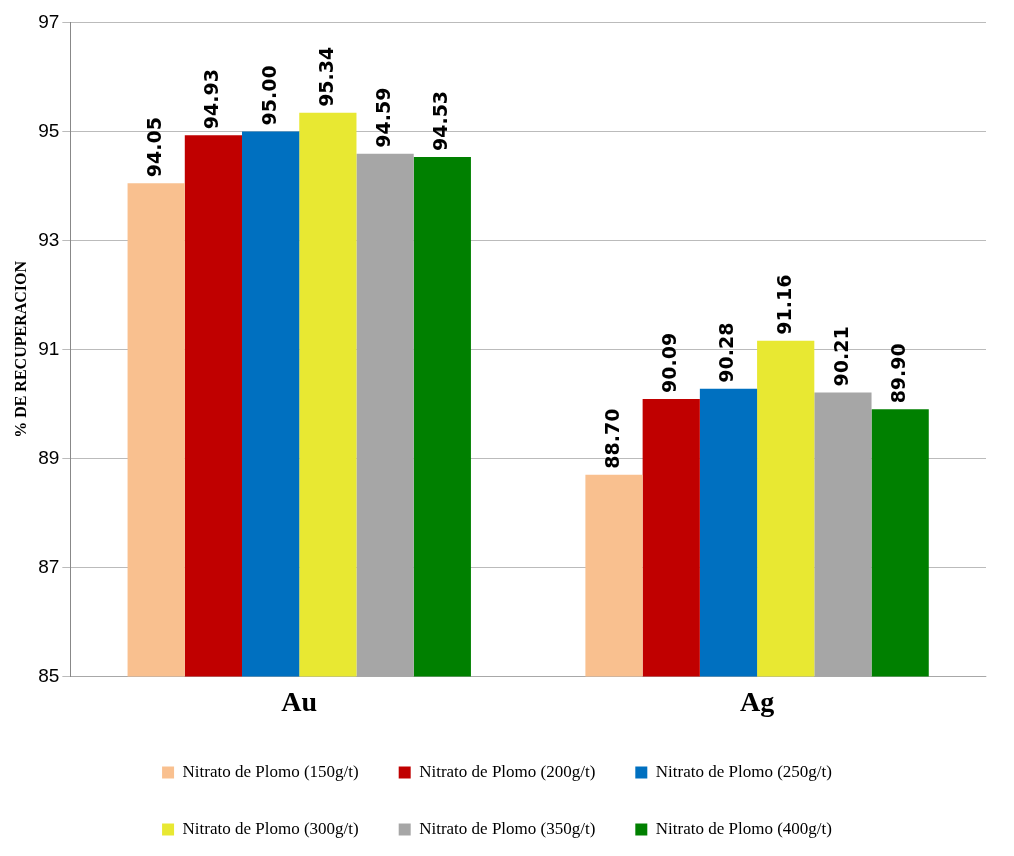 This screenshot has width=1014, height=856. Describe the element at coordinates (211, 99) in the screenshot. I see `data-label: 94.93` at that location.